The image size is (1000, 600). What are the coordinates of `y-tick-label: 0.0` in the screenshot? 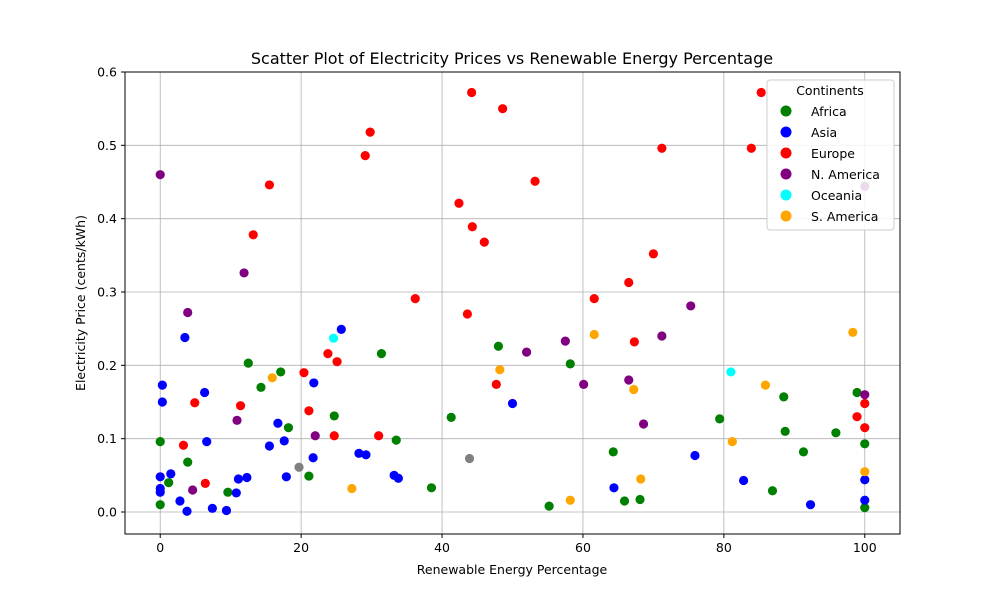 It's located at (107, 512).